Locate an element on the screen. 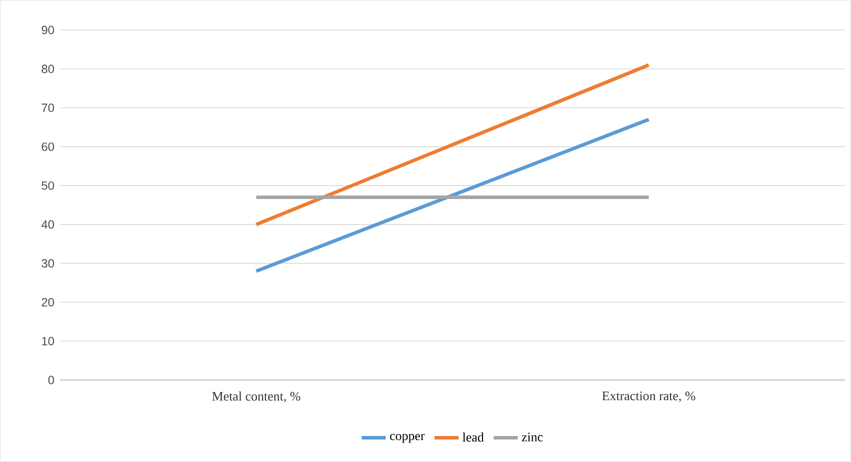 The width and height of the screenshot is (851, 462). y-tick-label: 80 is located at coordinates (48, 69).